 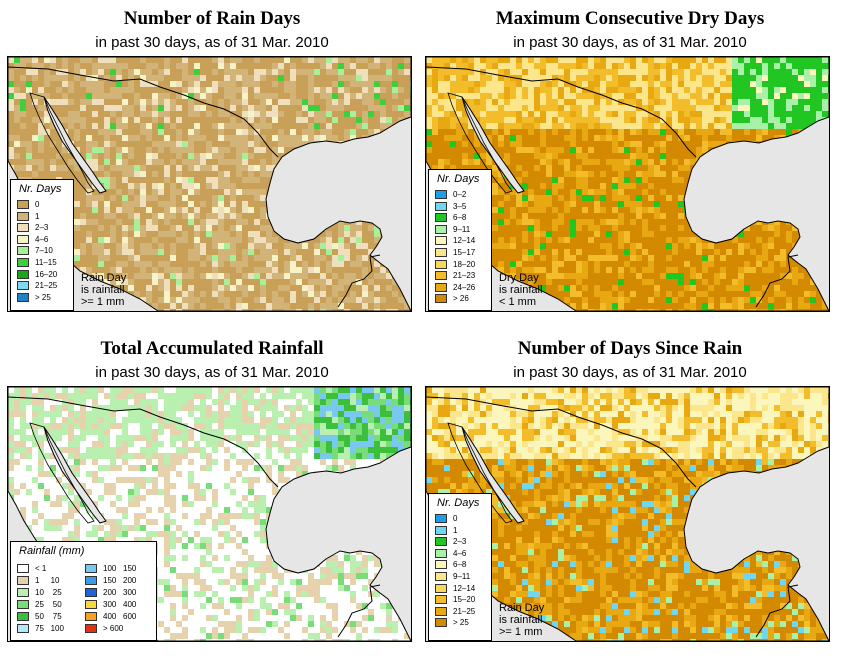 What do you see at coordinates (120, 604) in the screenshot?
I see `legend-label: 300 400` at bounding box center [120, 604].